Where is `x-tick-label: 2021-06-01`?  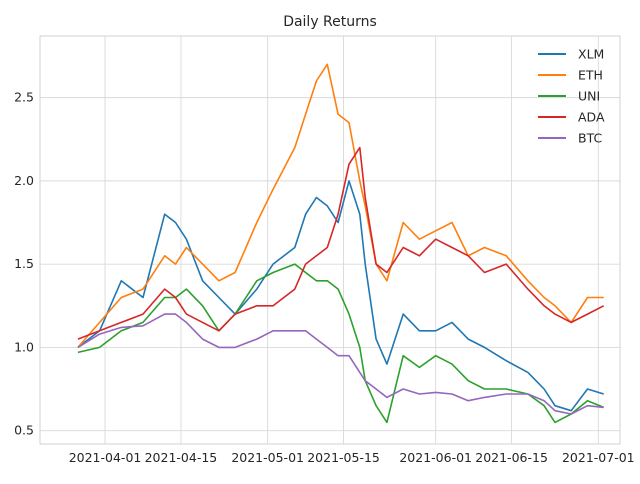 x-tick-label: 2021-06-01 is located at coordinates (435, 457).